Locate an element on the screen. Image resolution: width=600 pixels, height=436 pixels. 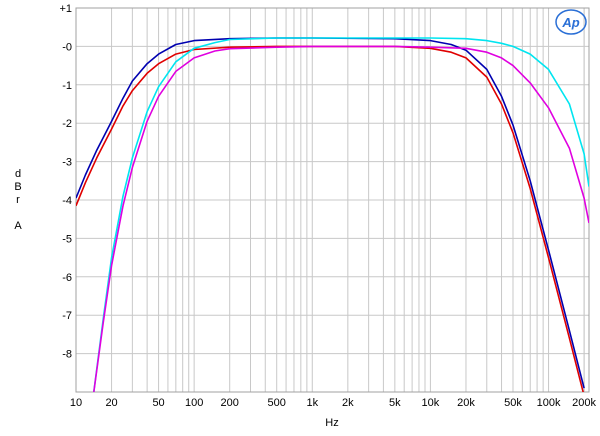
x-tick-label: 100 is located at coordinates (194, 403).